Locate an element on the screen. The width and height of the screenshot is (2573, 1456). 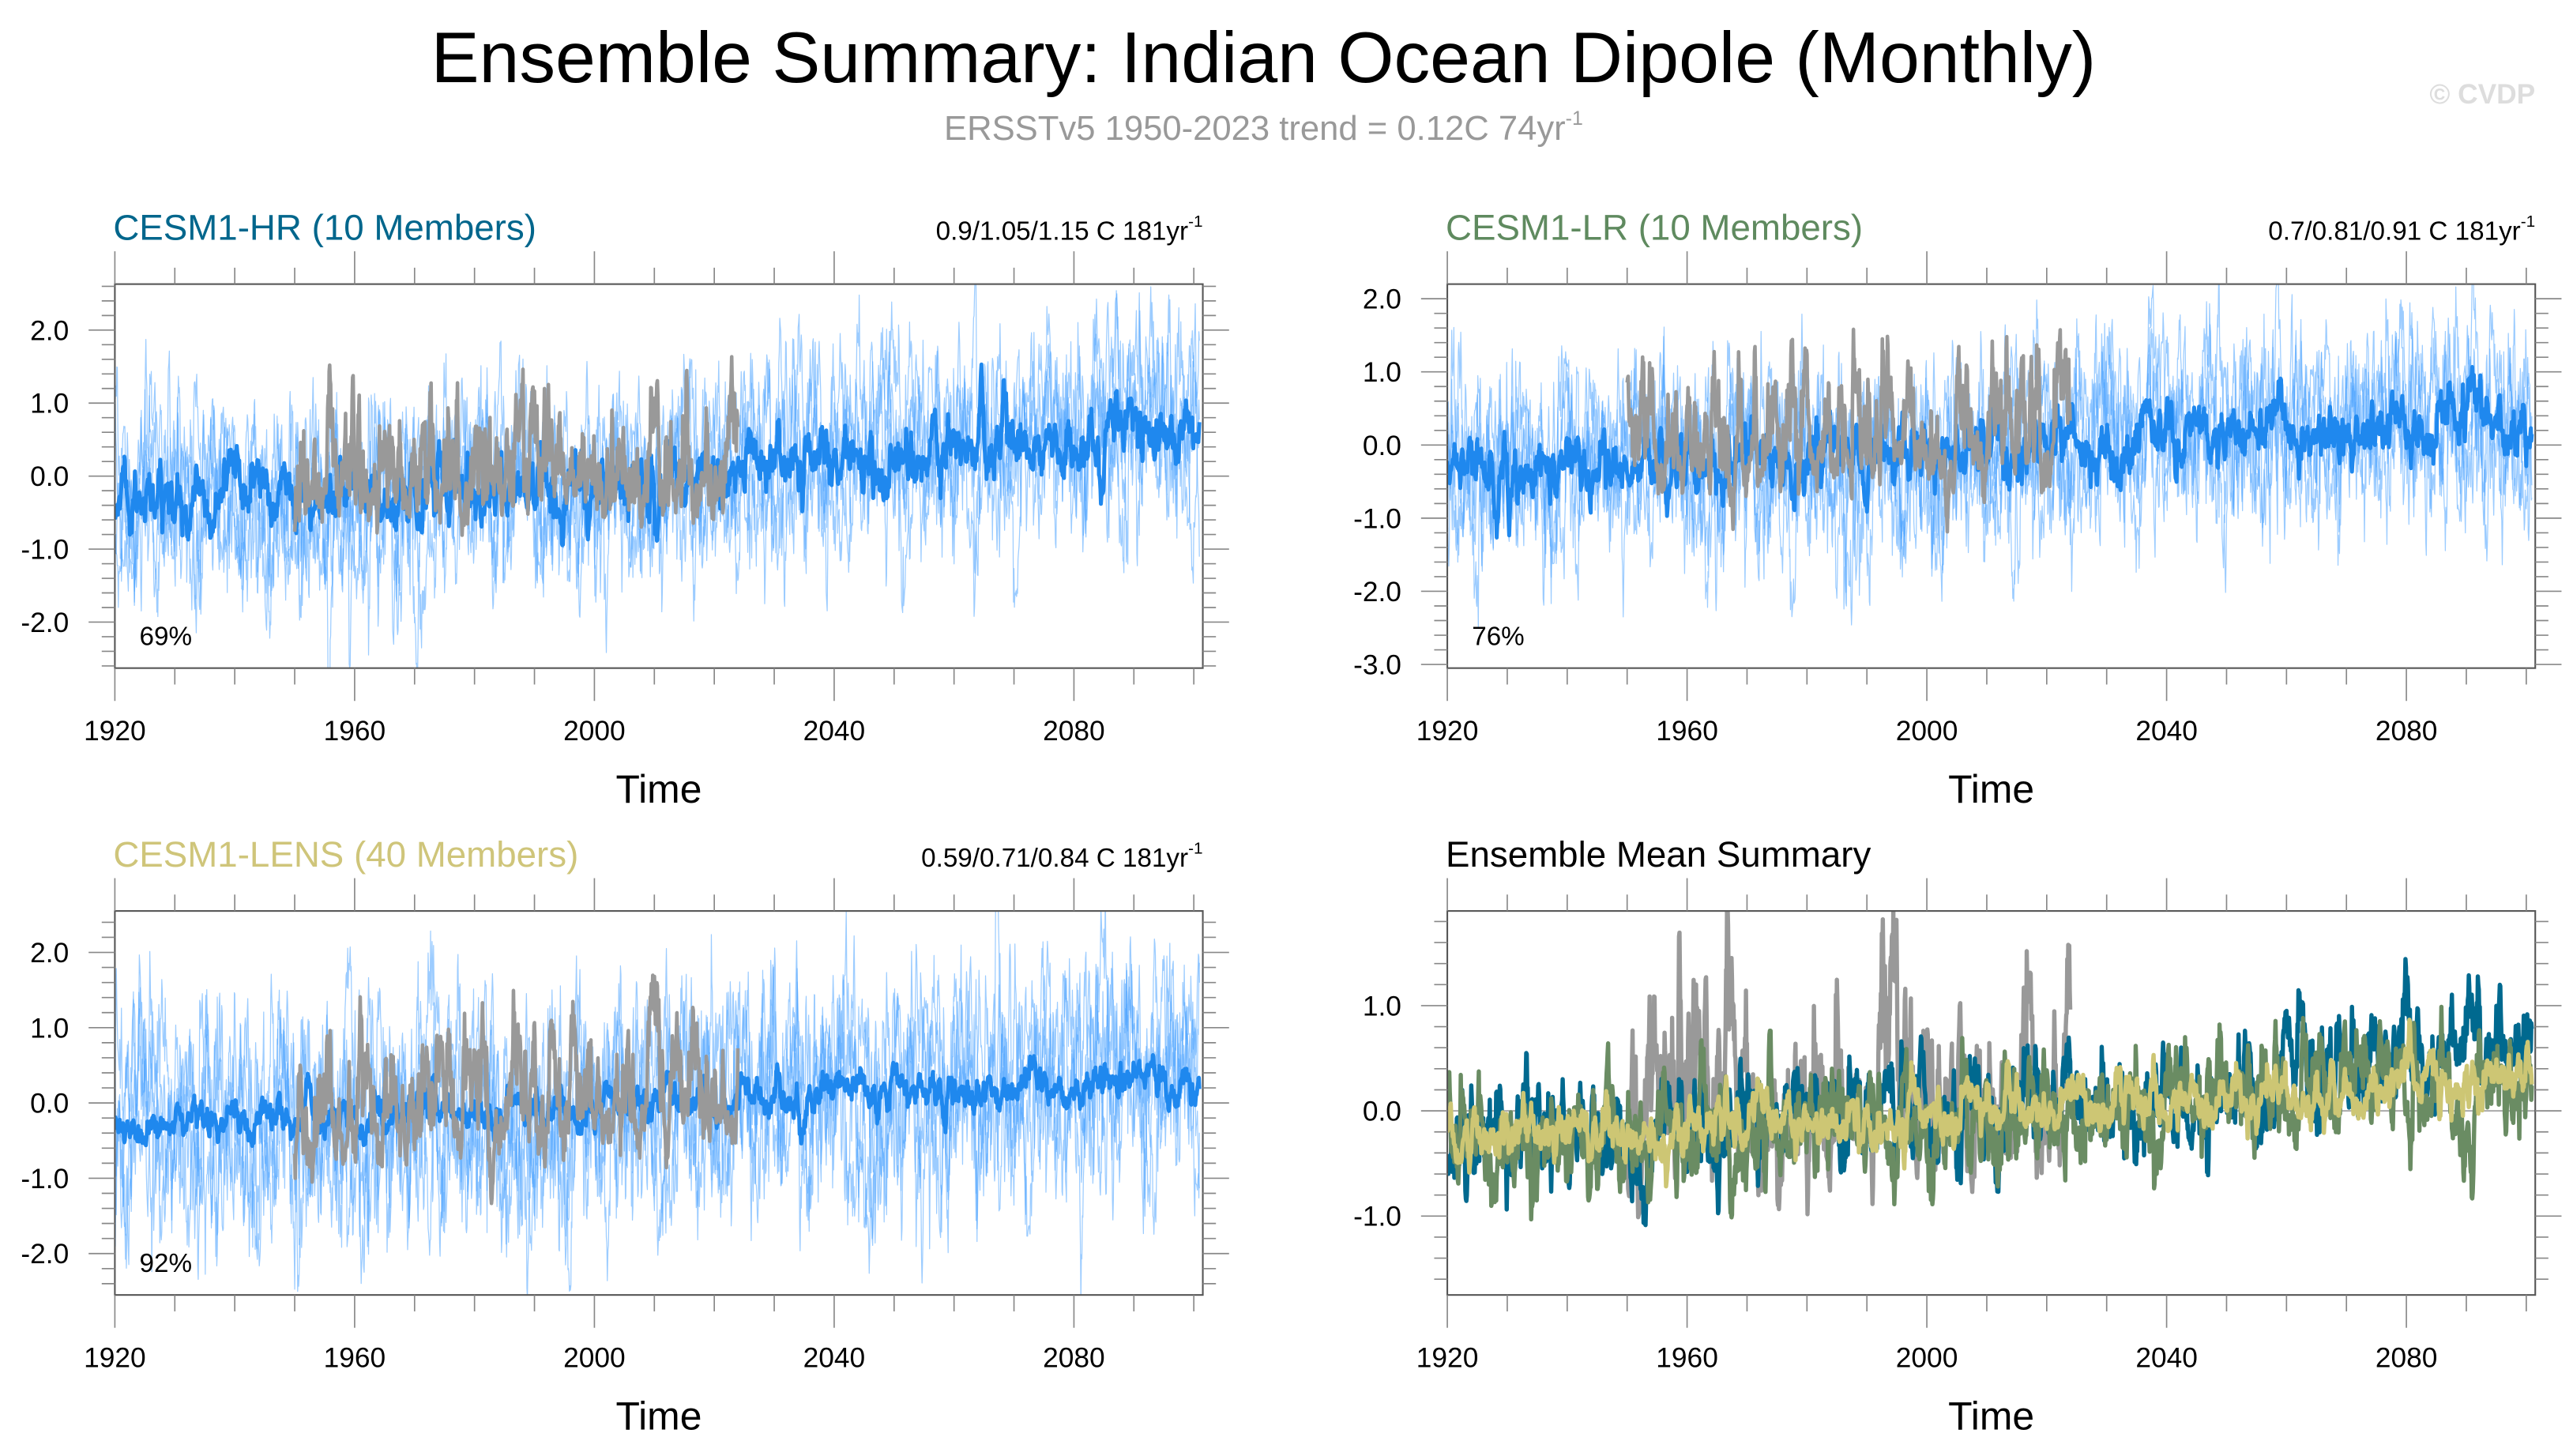
panel-title: CESM1-LENS (40 Members) is located at coordinates (345, 854).